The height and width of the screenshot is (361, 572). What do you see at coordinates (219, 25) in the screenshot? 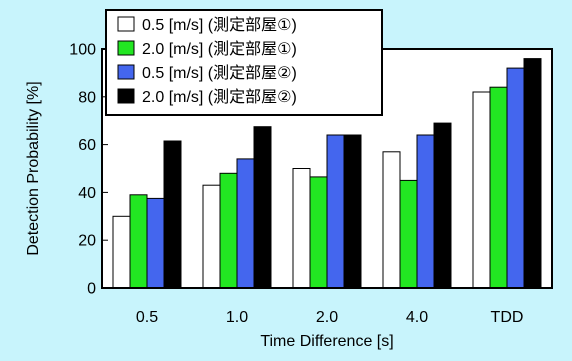
I see `legend-label-1: 0.5 [m/s] (測定部屋①)` at bounding box center [219, 25].